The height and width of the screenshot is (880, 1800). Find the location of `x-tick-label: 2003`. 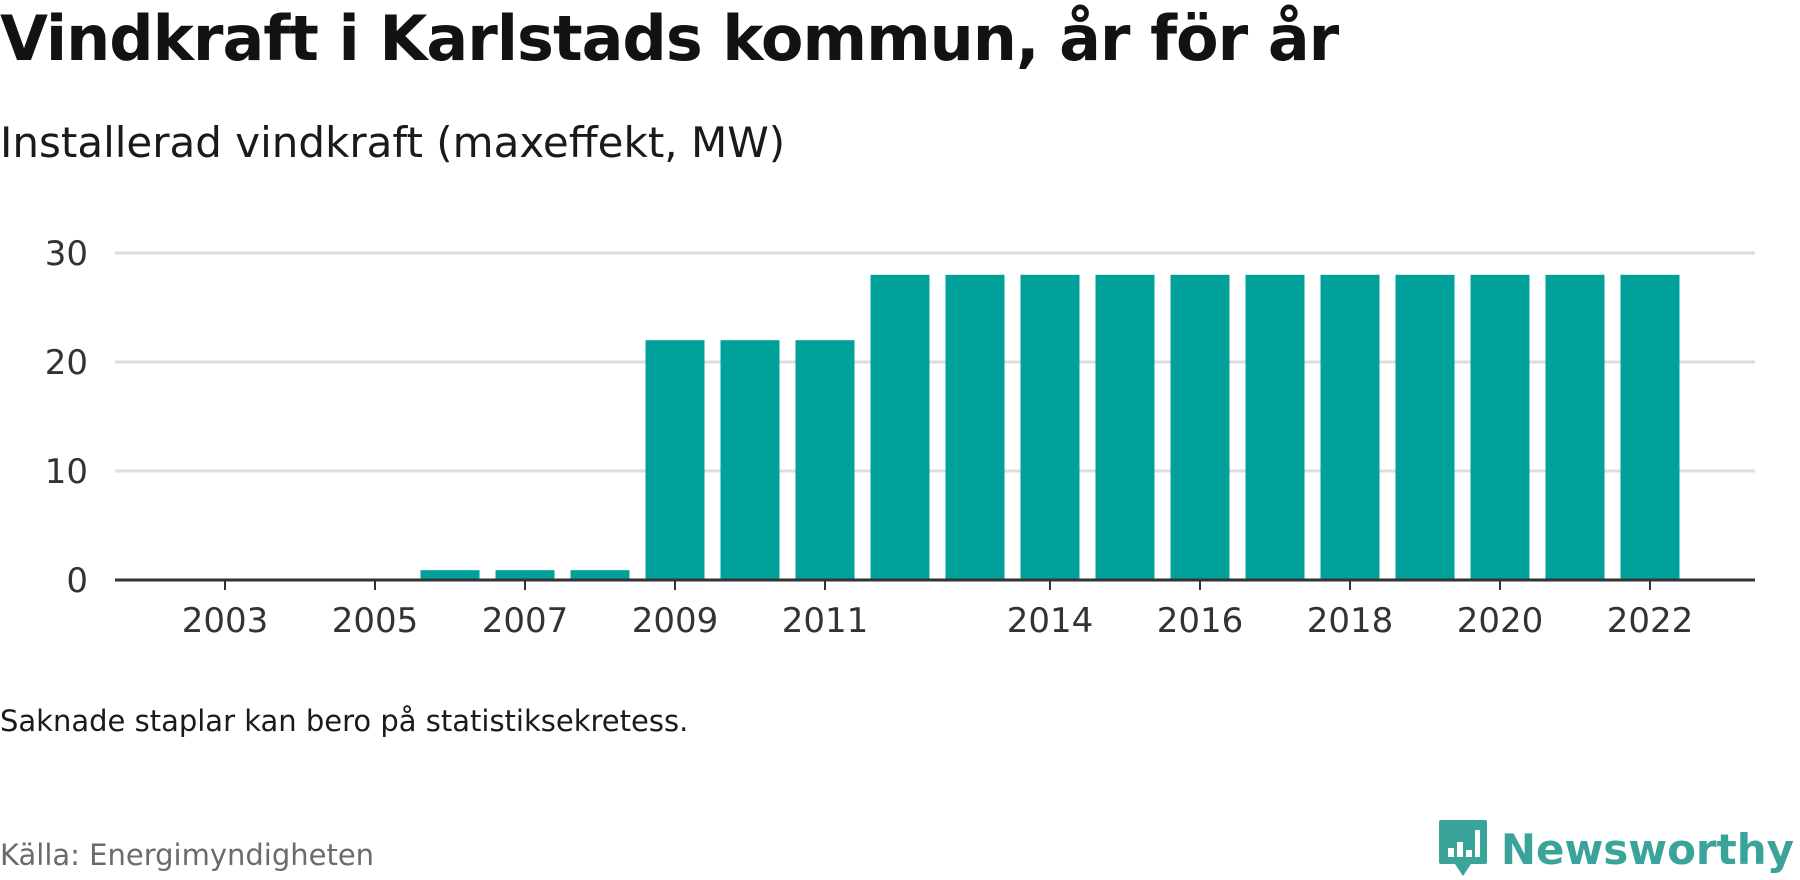

x-tick-label: 2003 is located at coordinates (225, 621).